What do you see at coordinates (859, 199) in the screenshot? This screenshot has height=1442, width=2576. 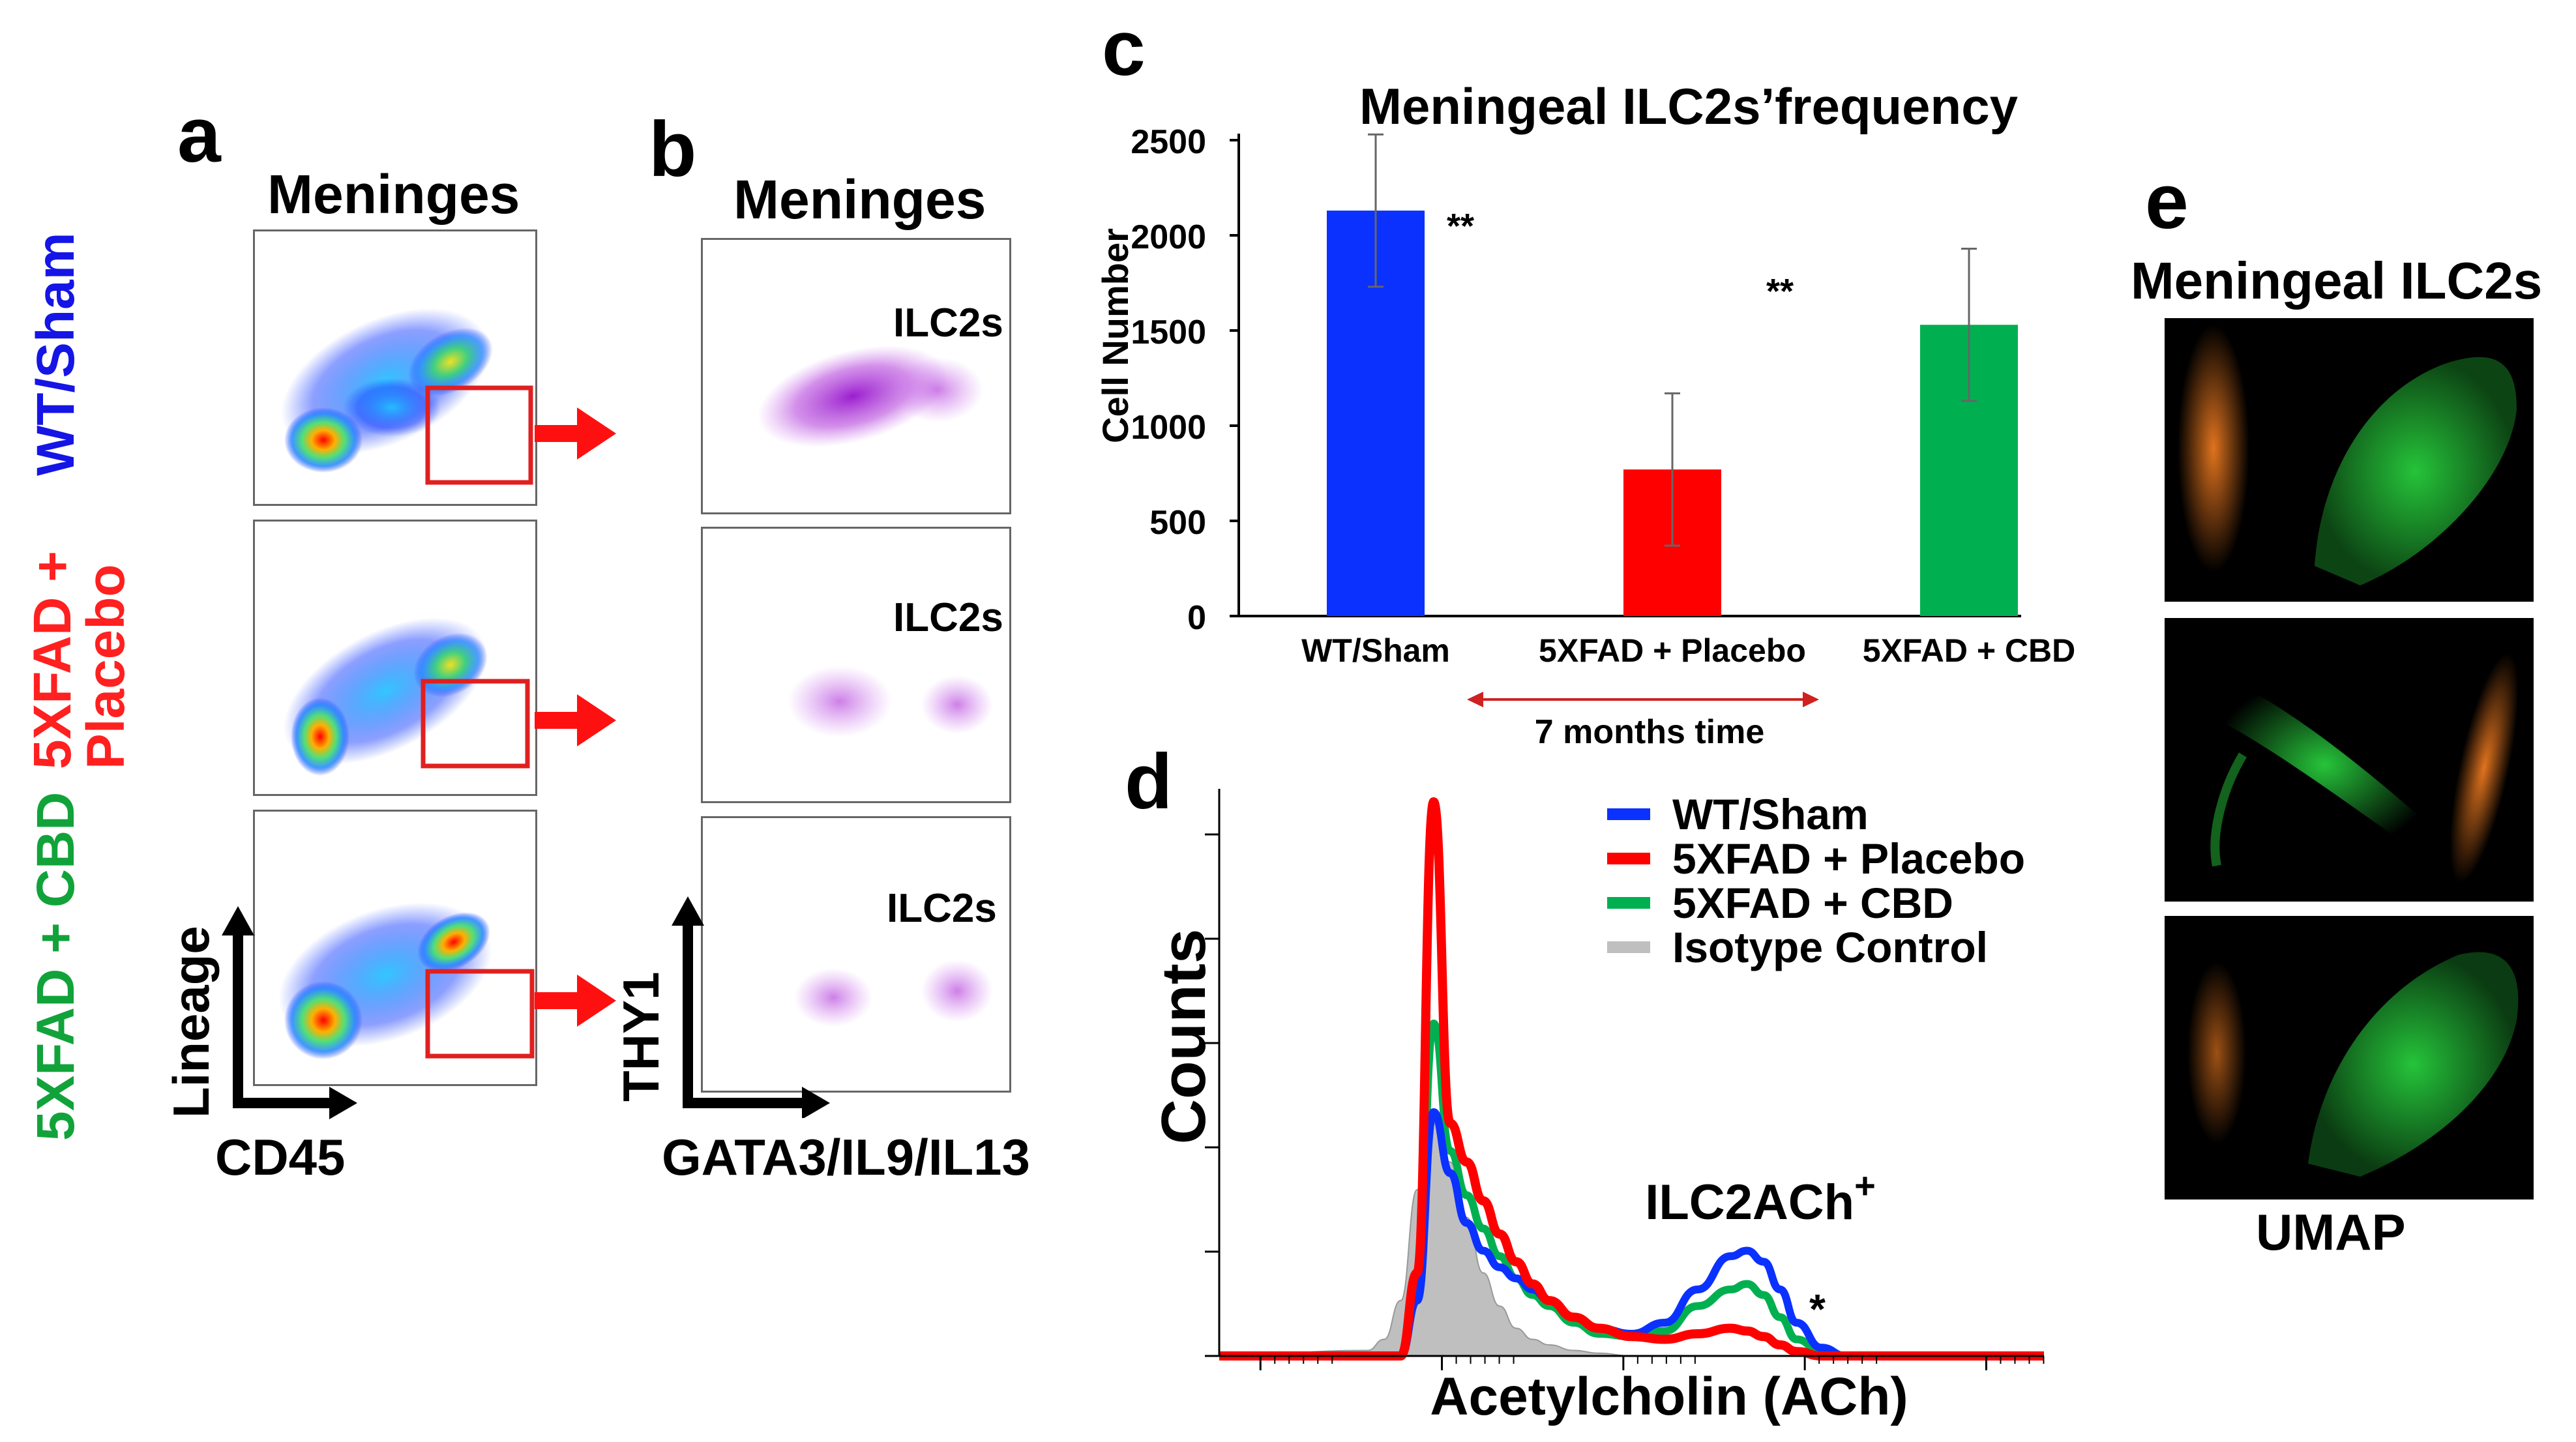 I see `panel-b-title: Meninges` at bounding box center [859, 199].